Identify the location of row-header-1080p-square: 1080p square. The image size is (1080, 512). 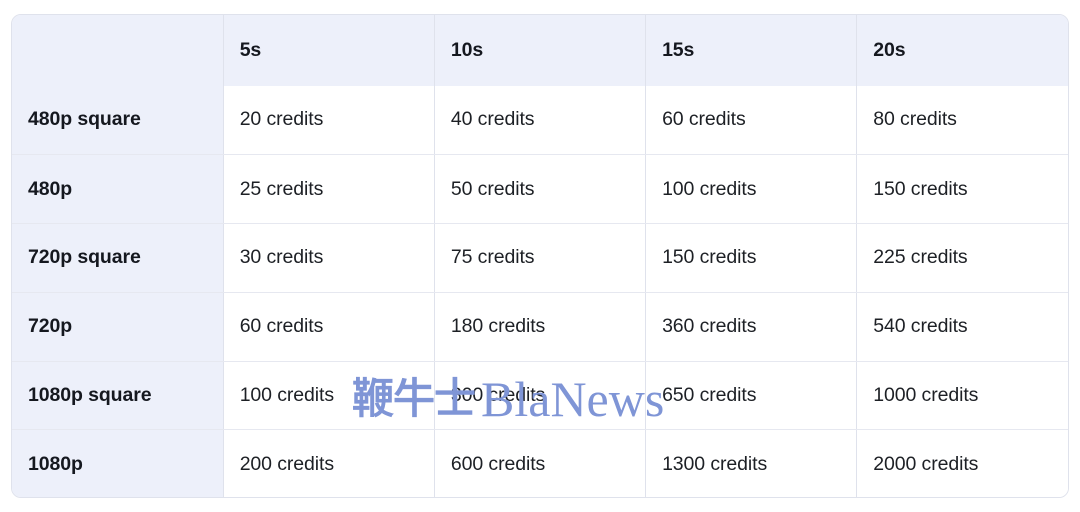
(118, 396).